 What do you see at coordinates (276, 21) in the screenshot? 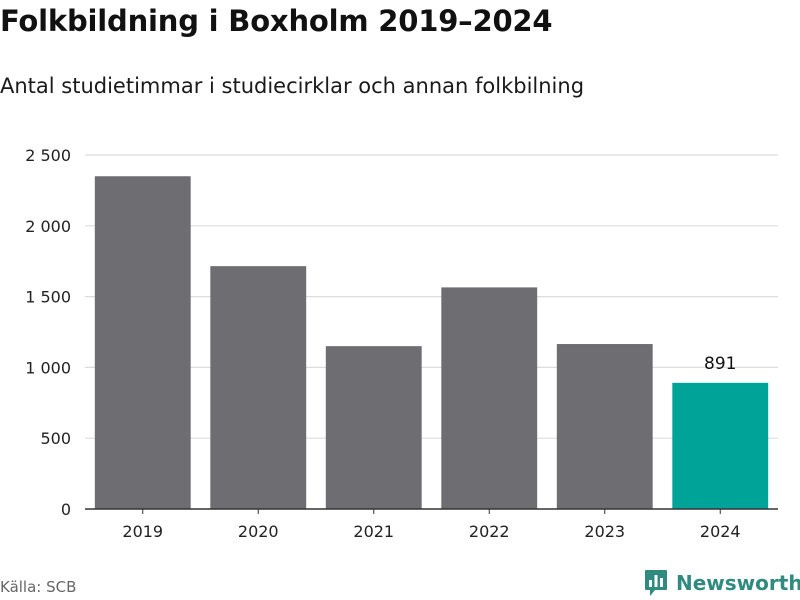
I see `chart-title: Folkbildning i Boxholm 2019–2024` at bounding box center [276, 21].